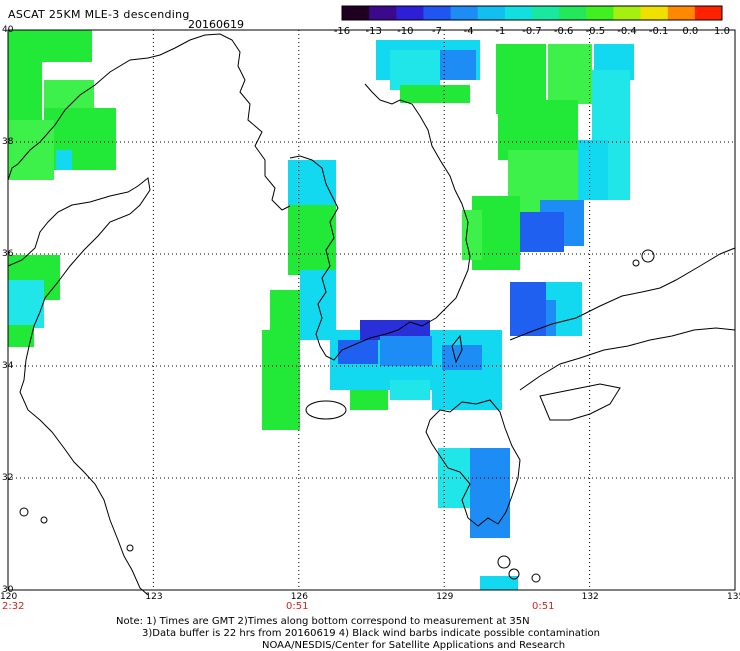 This screenshot has width=740, height=651. Describe the element at coordinates (445, 597) in the screenshot. I see `longitude-label: 129` at that location.